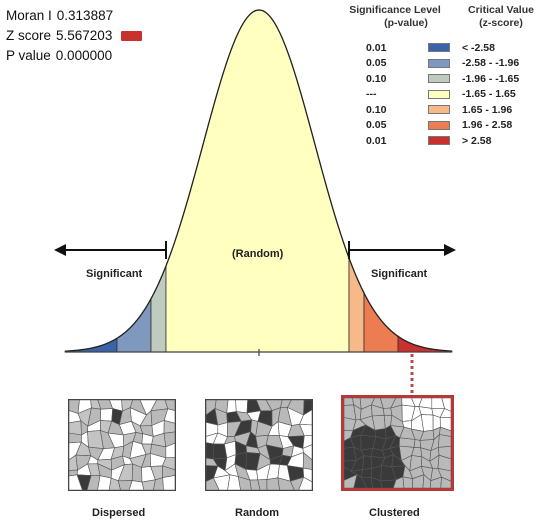 The width and height of the screenshot is (550, 522). I want to click on p-value-label: P value, so click(28, 55).